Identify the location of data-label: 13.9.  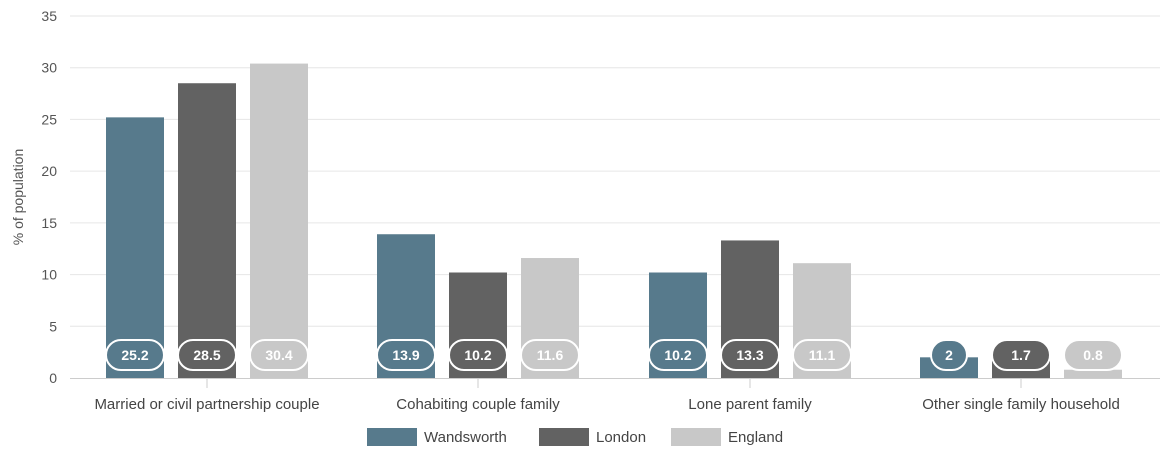
(405, 355).